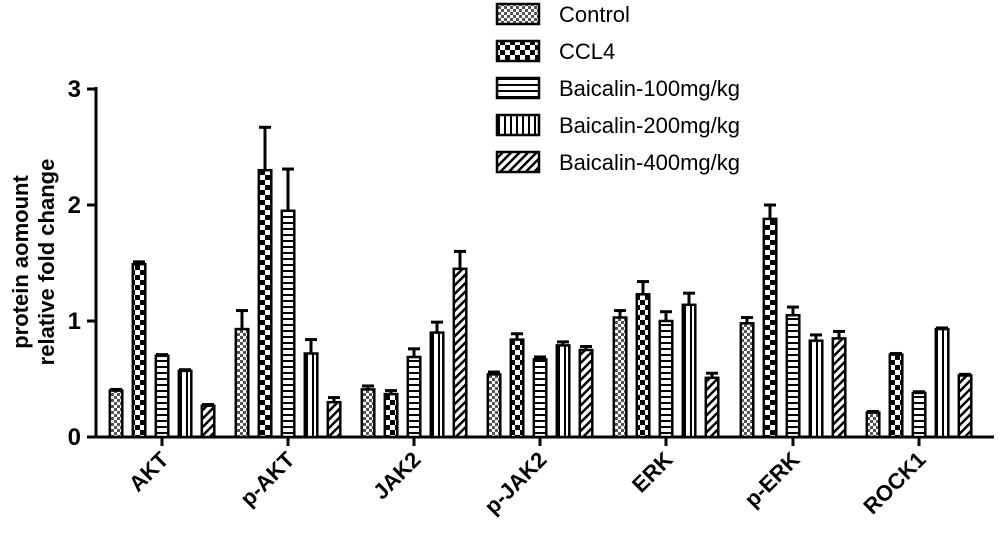  I want to click on x-tick-label: p-AKT, so click(267, 478).